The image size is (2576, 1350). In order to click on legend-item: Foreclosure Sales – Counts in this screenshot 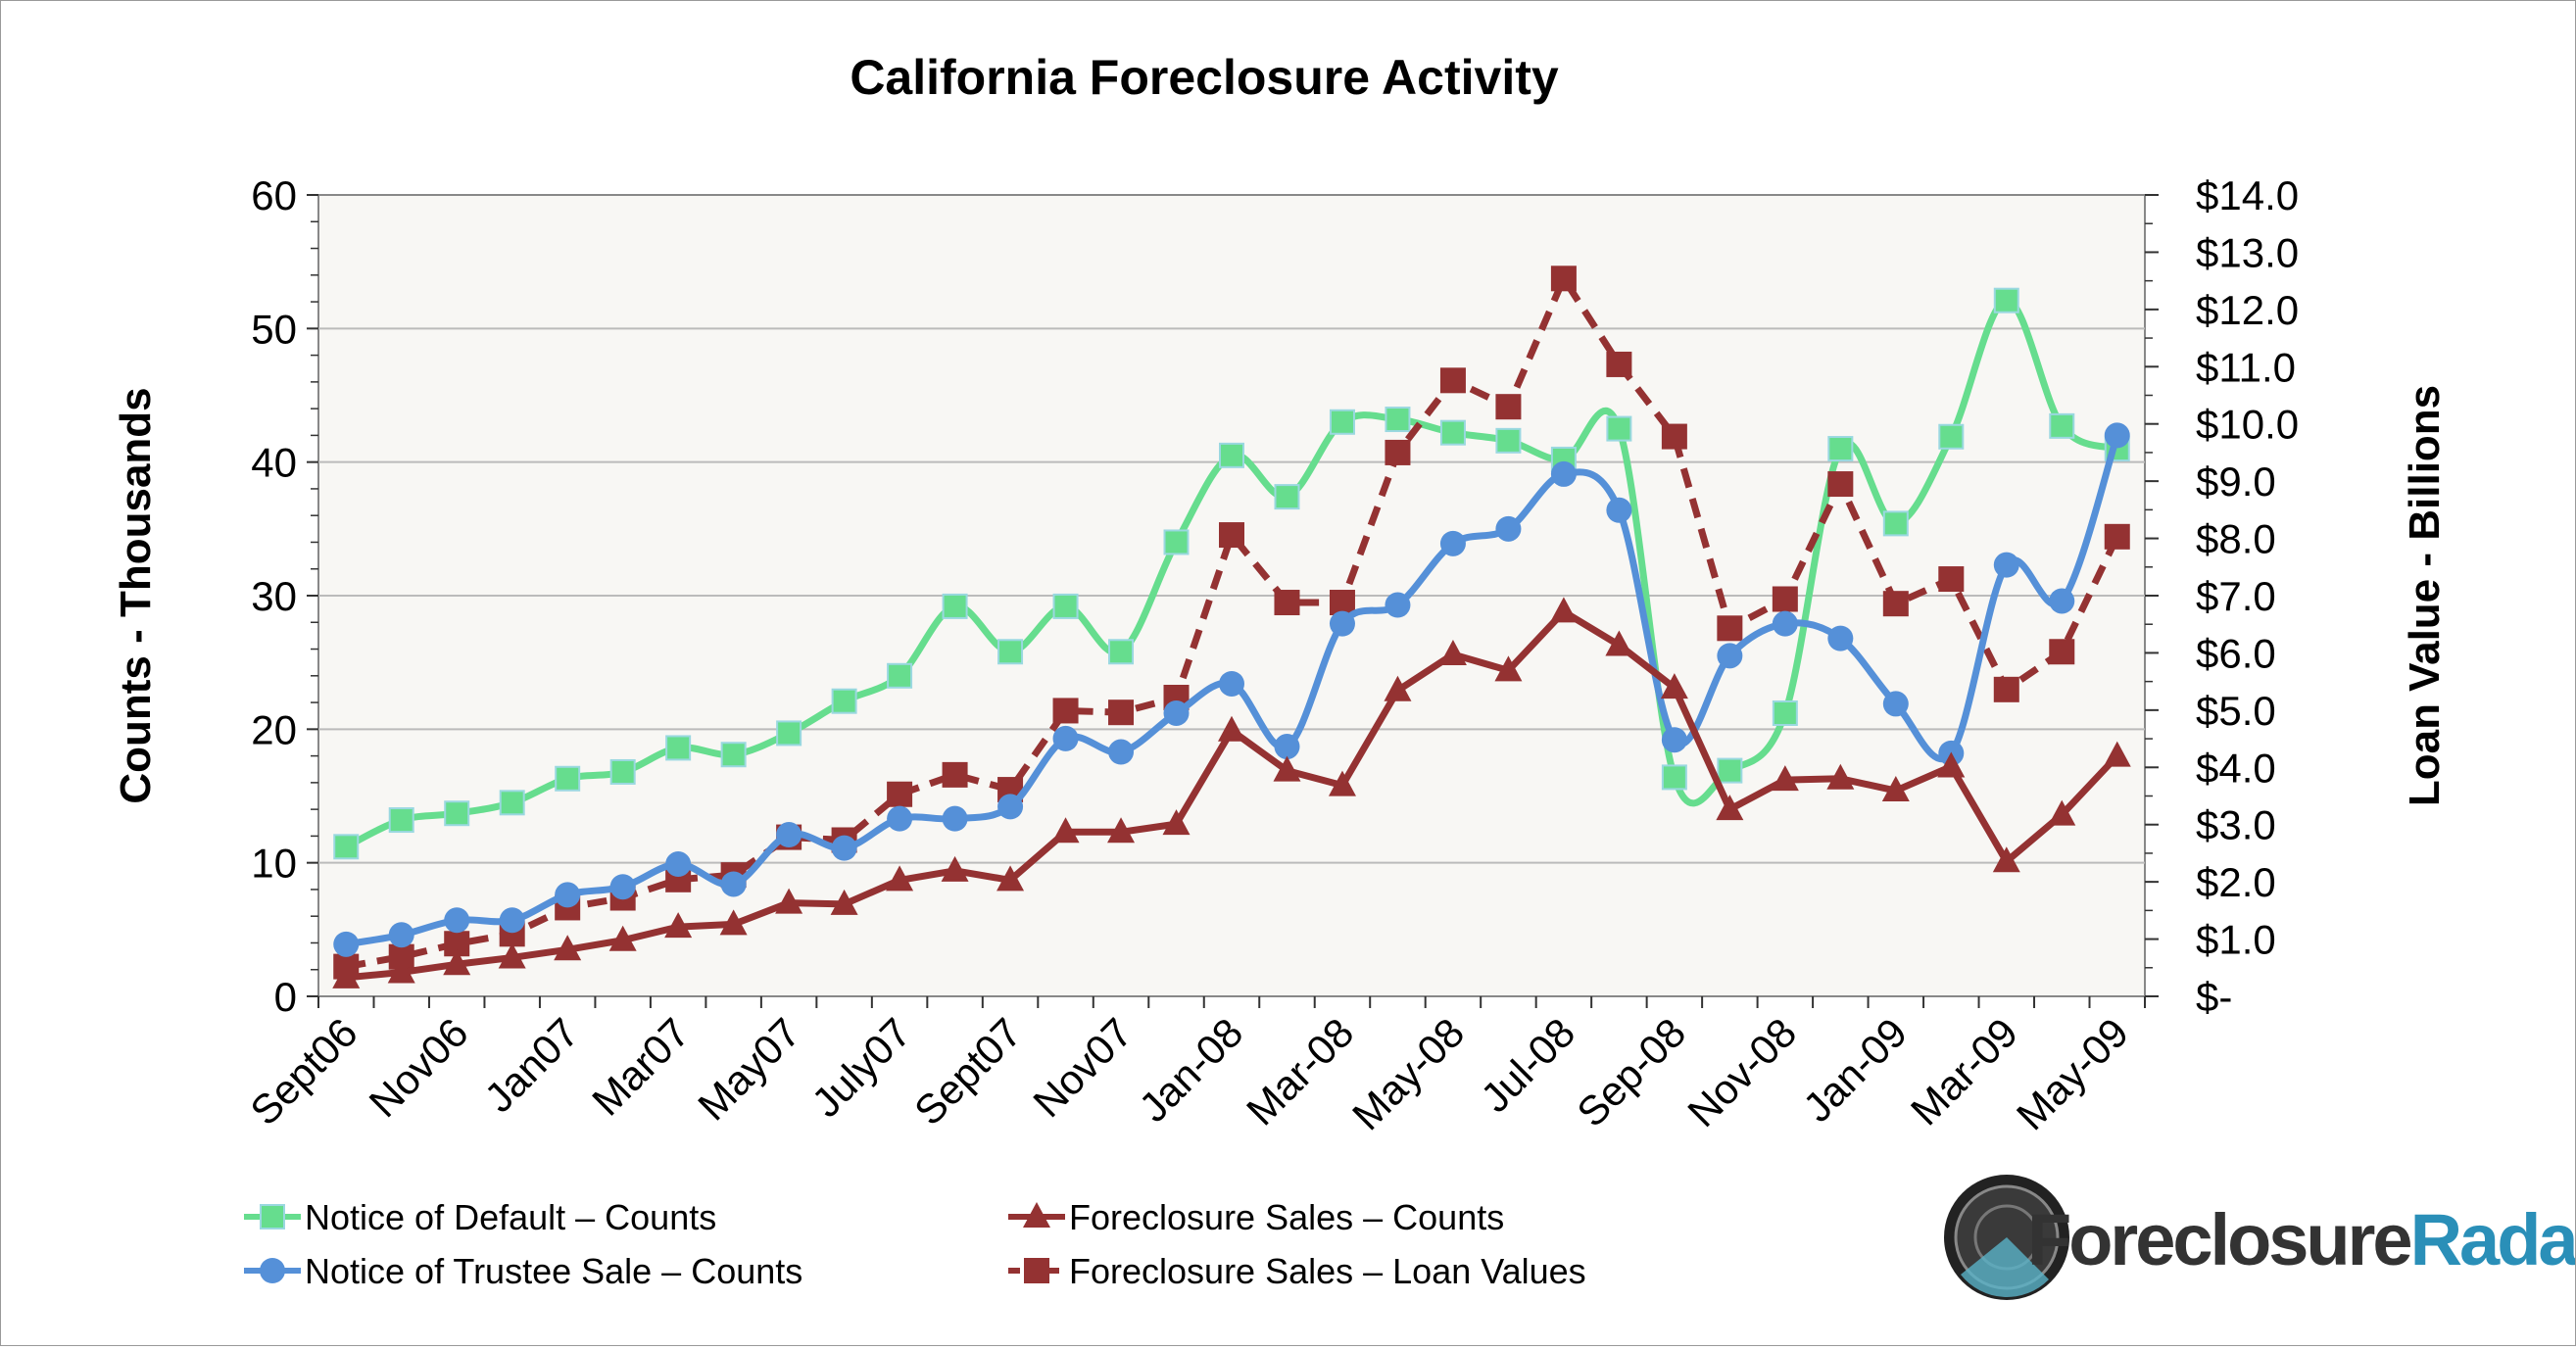, I will do `click(1256, 1217)`.